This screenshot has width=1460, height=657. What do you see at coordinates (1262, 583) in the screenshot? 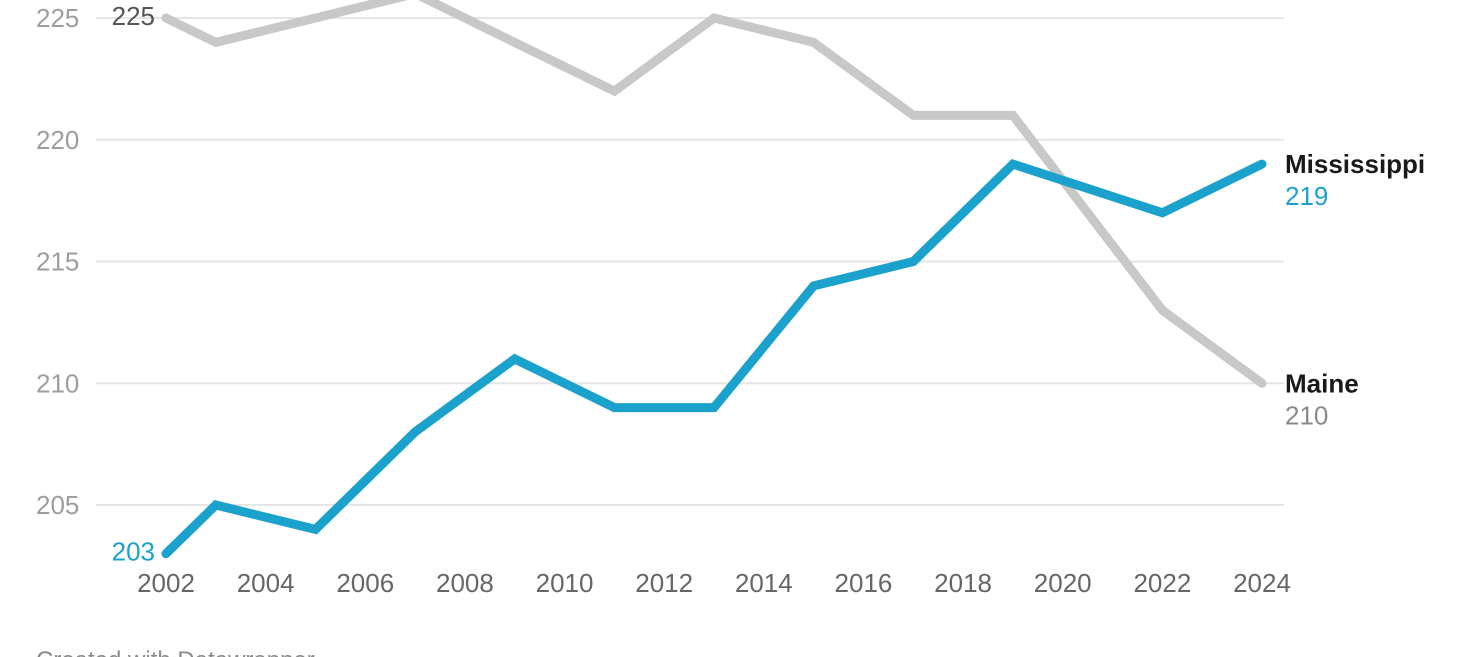
I see `x-tick-label: 2024` at bounding box center [1262, 583].